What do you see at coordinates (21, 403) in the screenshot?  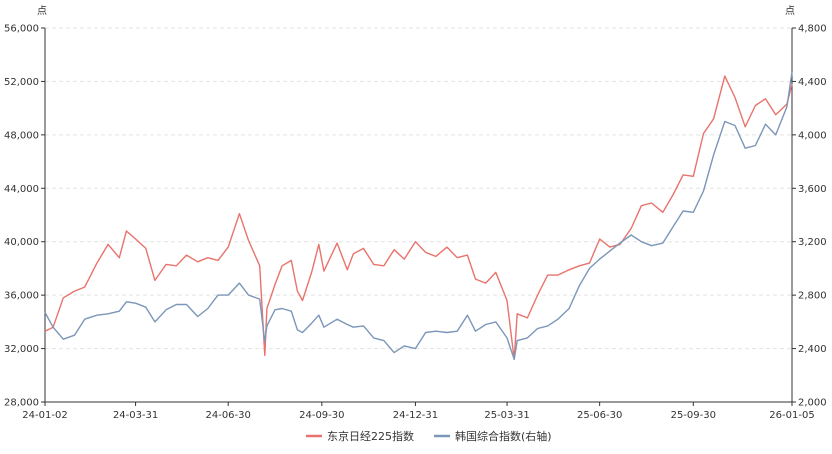 I see `left-tick-label: 28,000` at bounding box center [21, 403].